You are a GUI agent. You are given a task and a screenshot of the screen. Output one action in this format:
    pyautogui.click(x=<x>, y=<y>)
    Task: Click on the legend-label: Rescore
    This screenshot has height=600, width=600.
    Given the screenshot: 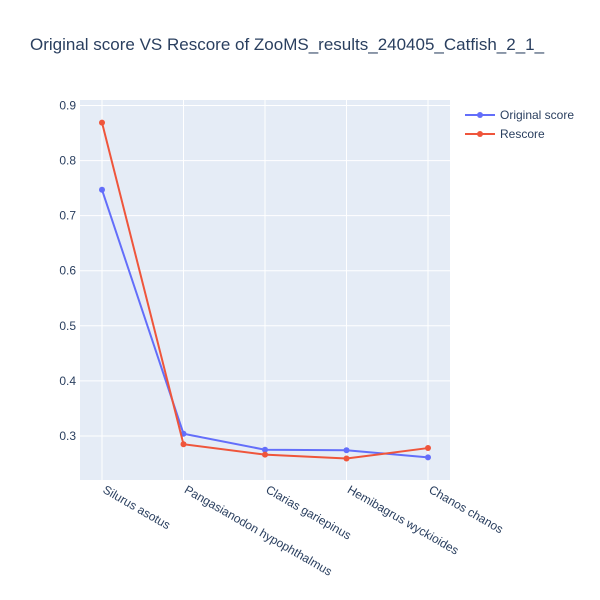 What is the action you would take?
    pyautogui.click(x=522, y=134)
    